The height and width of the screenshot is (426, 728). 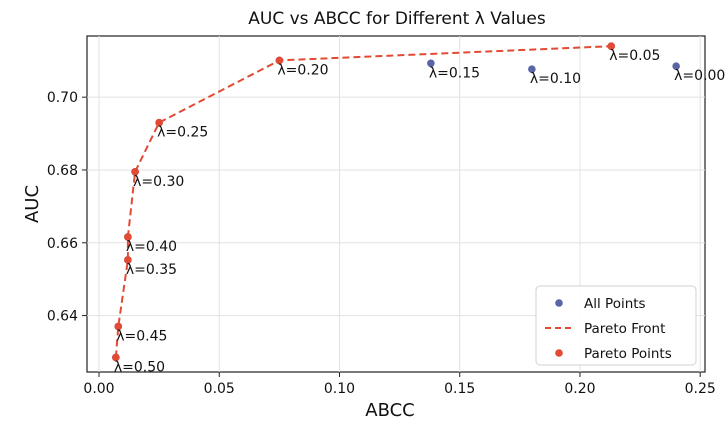 What do you see at coordinates (151, 247) in the screenshot?
I see `point-label: λ=0.40` at bounding box center [151, 247].